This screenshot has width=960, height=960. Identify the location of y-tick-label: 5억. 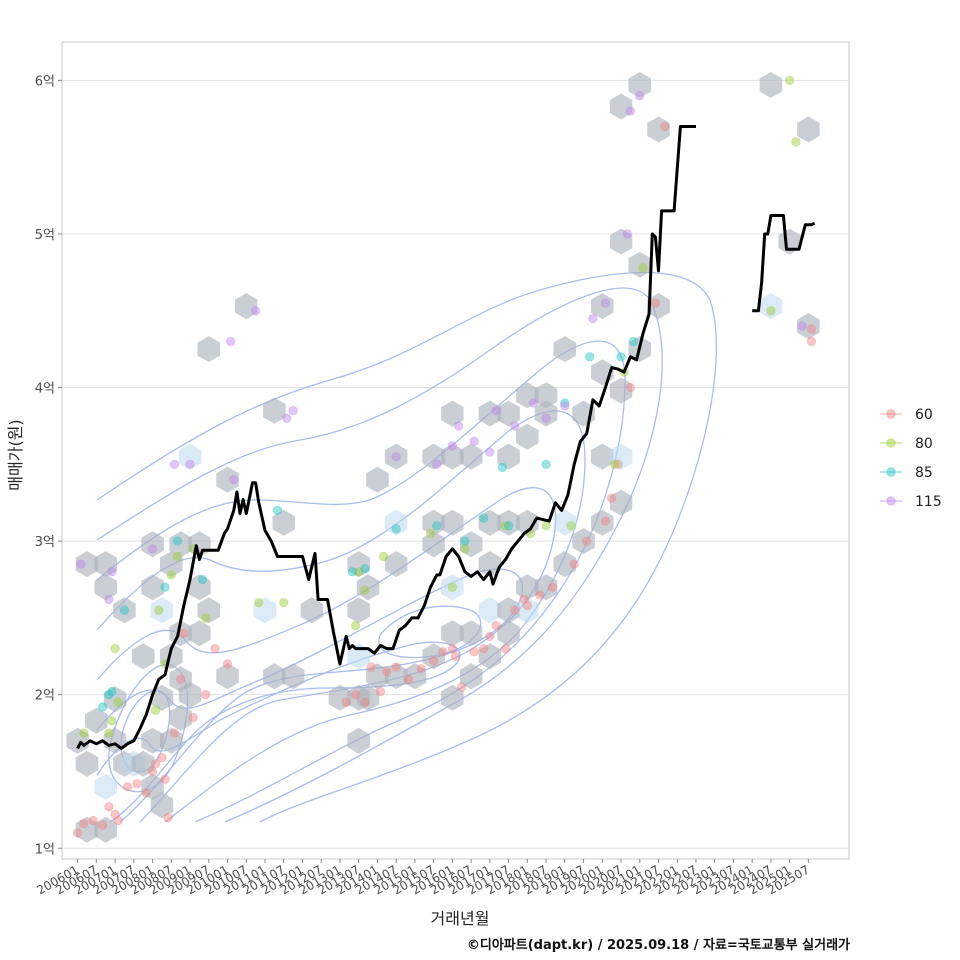
(45, 235).